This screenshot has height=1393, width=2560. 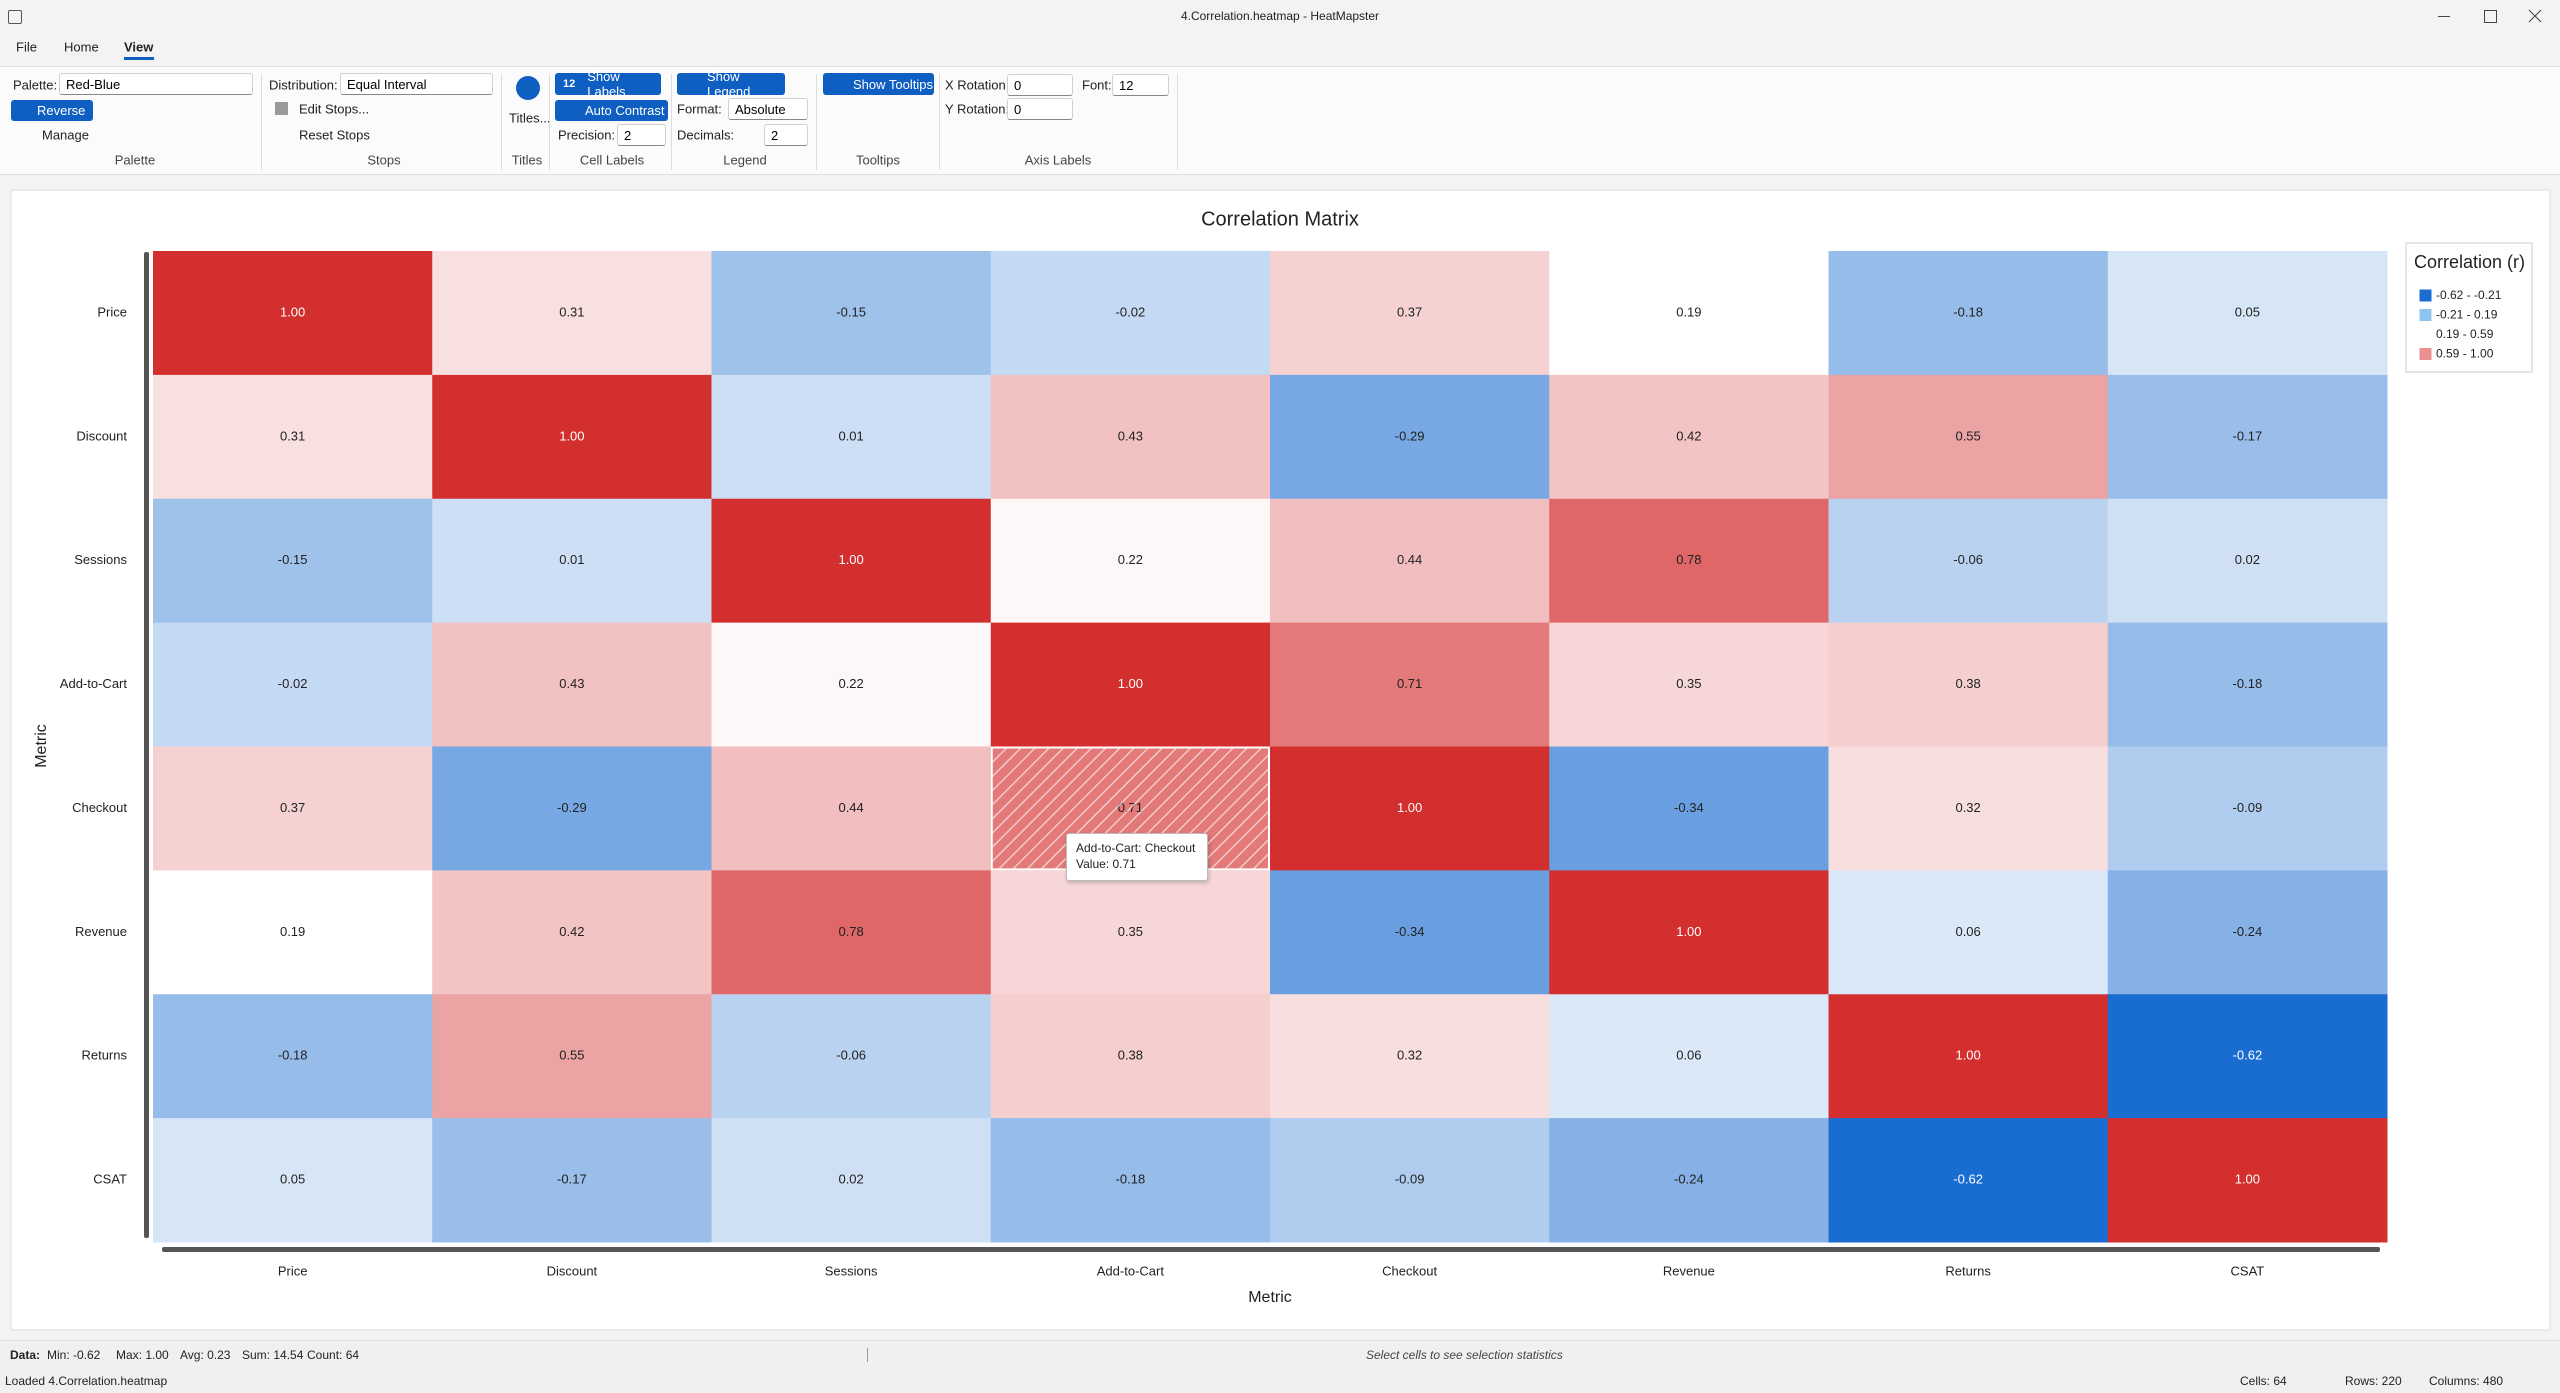 I want to click on decimals-combo: 2, so click(x=786, y=135).